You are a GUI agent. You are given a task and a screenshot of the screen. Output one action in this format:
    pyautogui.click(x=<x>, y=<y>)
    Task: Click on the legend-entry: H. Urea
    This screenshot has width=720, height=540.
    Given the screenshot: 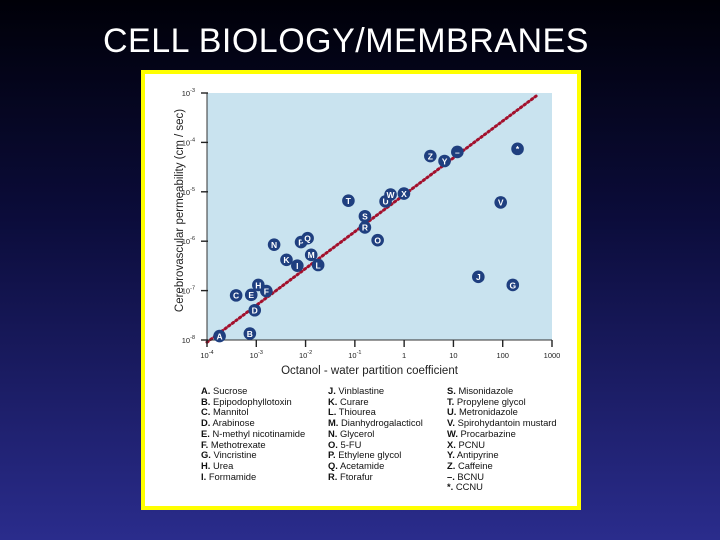 What is the action you would take?
    pyautogui.click(x=253, y=465)
    